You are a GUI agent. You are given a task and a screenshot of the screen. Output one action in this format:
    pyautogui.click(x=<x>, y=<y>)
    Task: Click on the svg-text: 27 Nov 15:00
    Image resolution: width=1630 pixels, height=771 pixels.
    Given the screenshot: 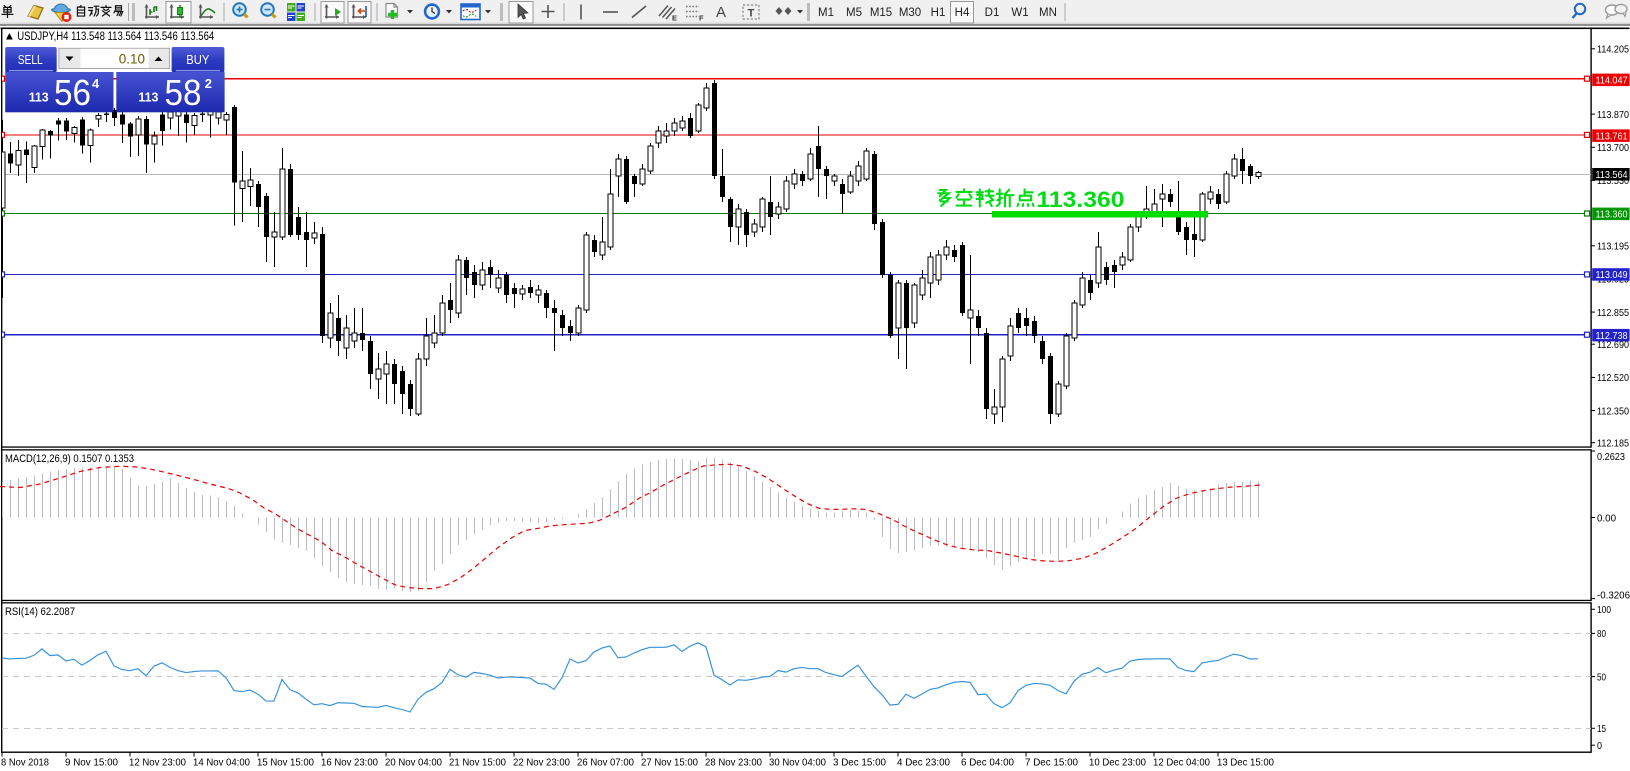 What is the action you would take?
    pyautogui.click(x=669, y=763)
    